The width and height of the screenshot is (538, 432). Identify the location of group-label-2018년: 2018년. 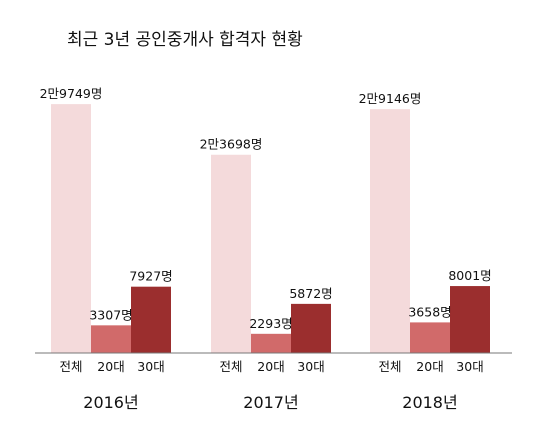
(429, 402).